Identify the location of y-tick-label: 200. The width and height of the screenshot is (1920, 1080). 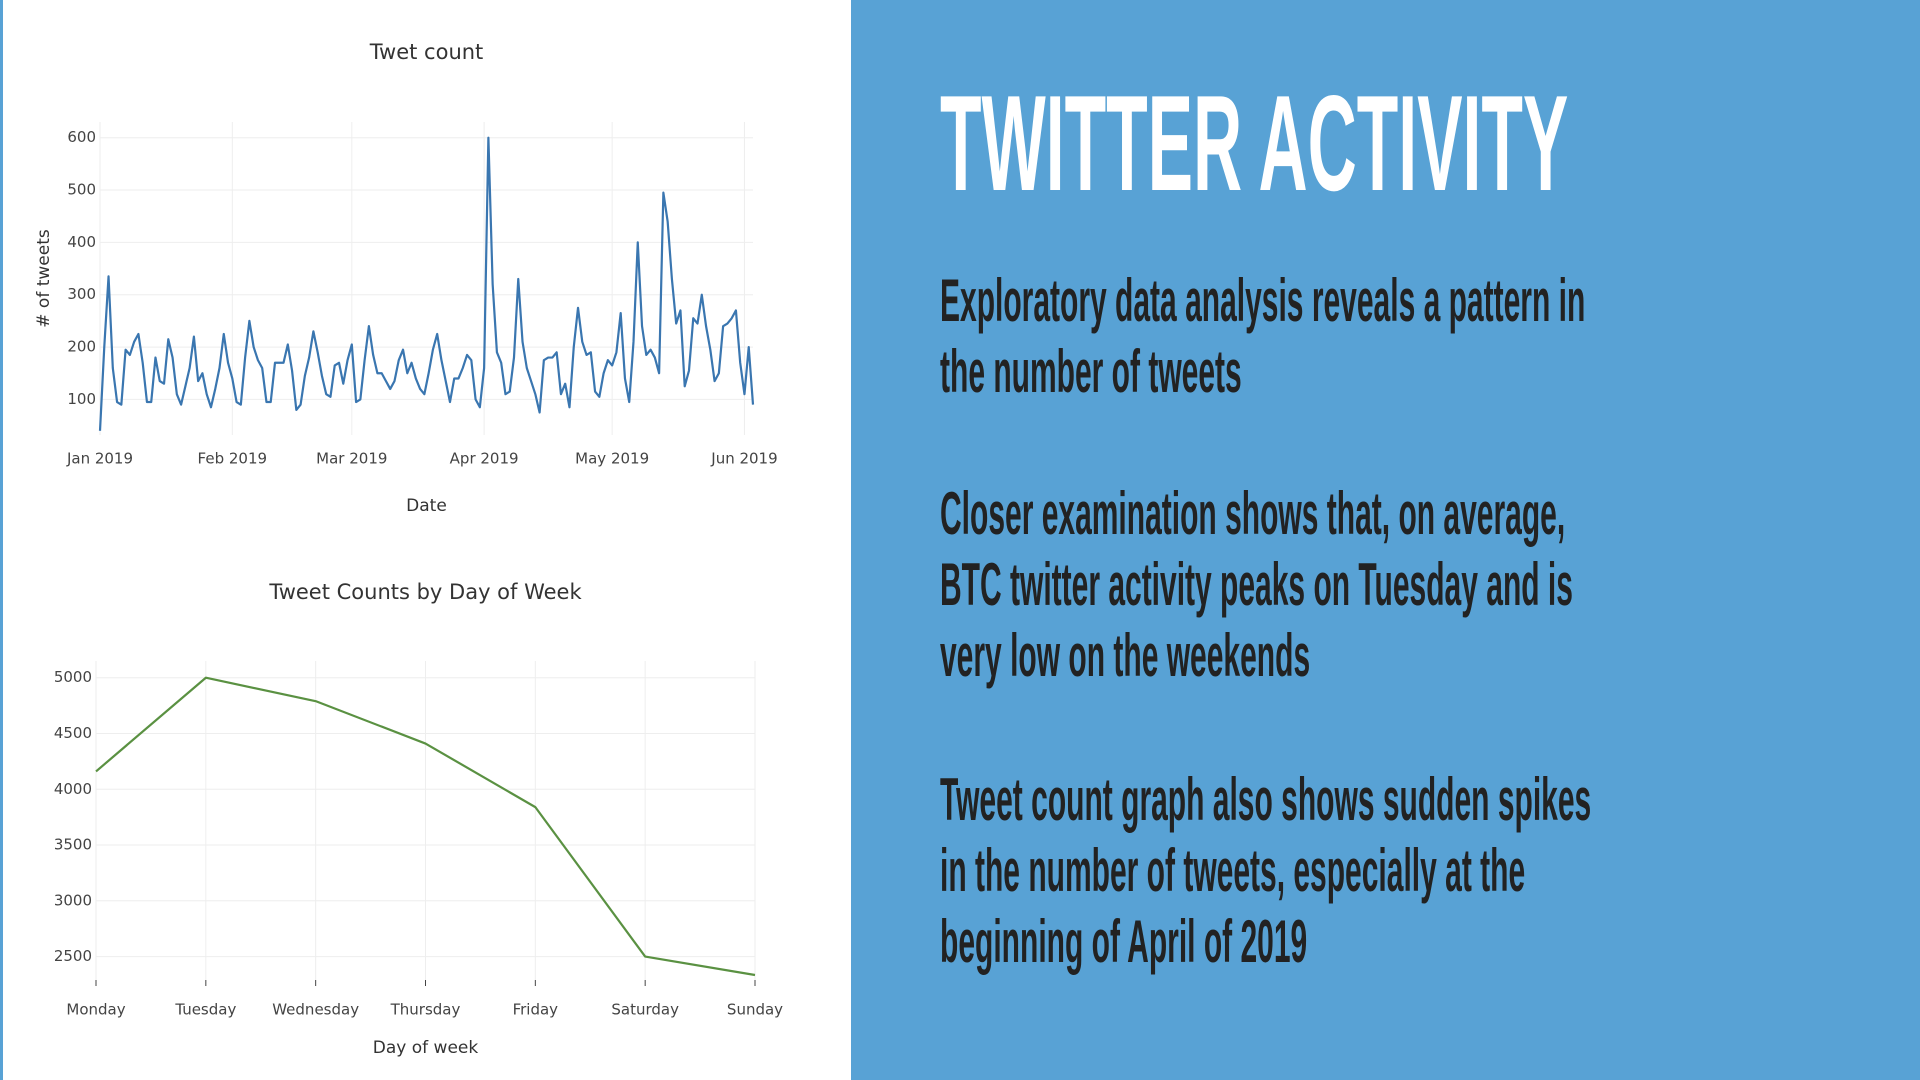
(81, 347).